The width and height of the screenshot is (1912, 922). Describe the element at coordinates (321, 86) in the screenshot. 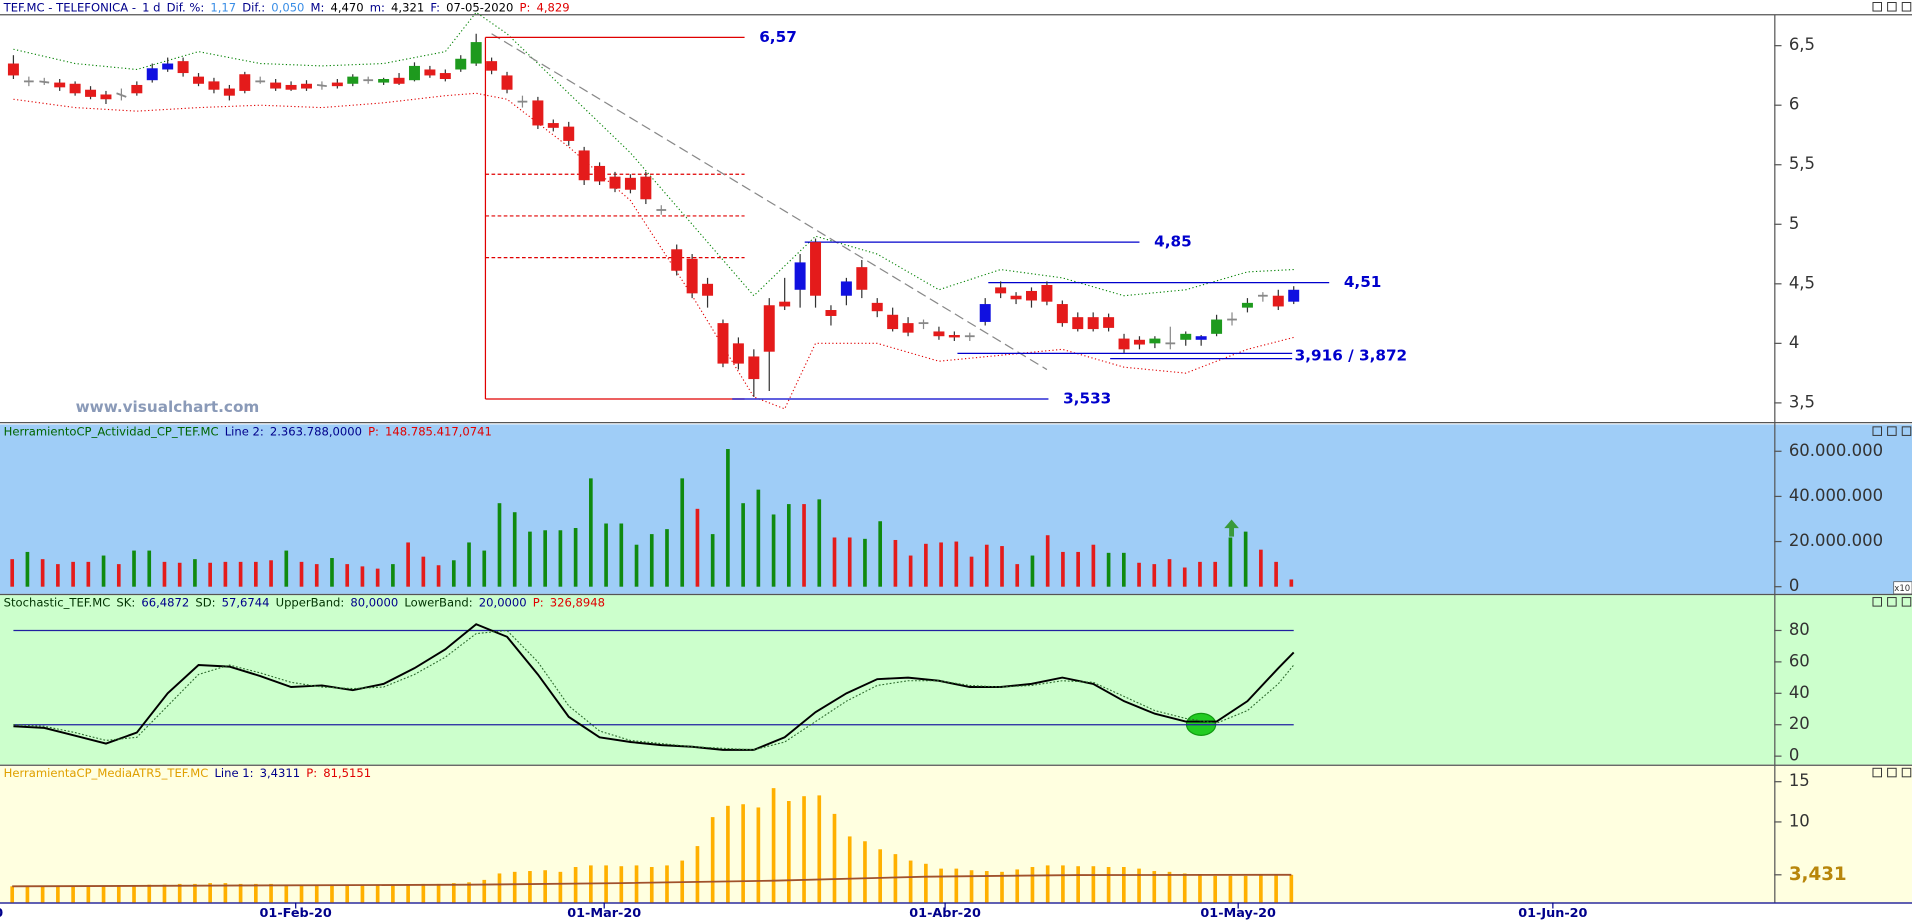

I see `candle-doji` at that location.